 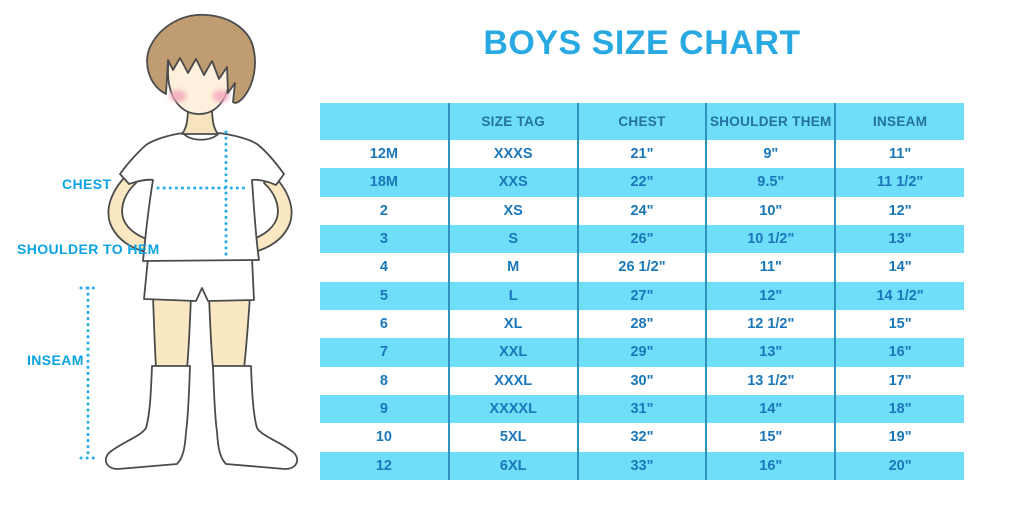 What do you see at coordinates (384, 295) in the screenshot?
I see `table-cell: 5` at bounding box center [384, 295].